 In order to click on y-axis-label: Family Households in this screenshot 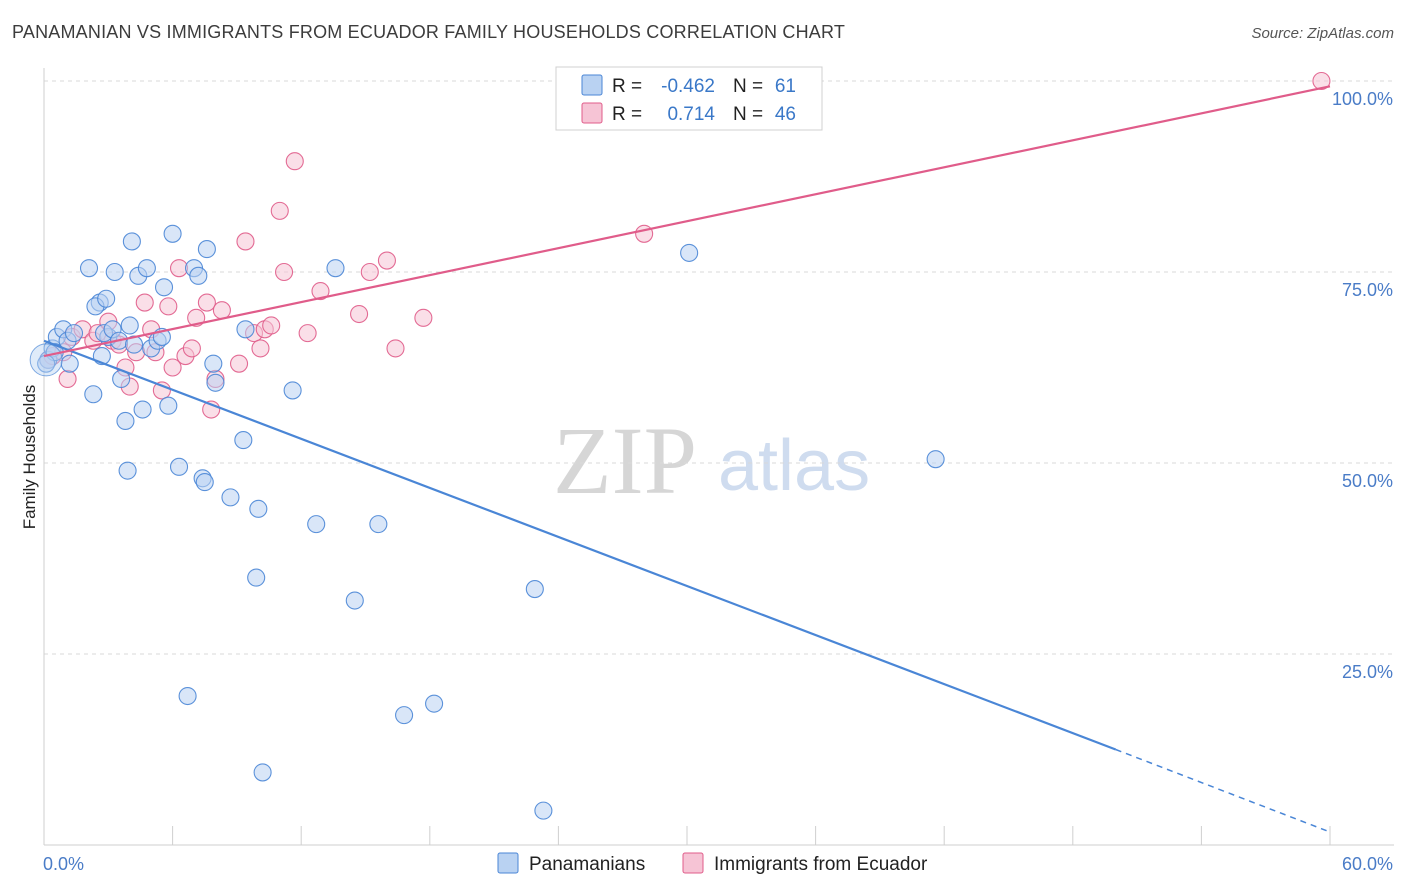, I will do `click(29, 457)`.